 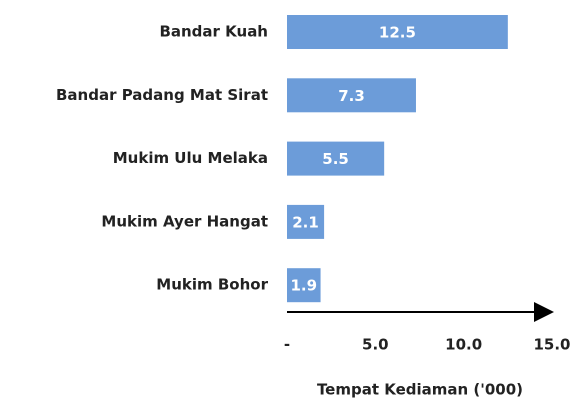 I want to click on y-tick-label: Bandar Kuah, so click(x=213, y=32).